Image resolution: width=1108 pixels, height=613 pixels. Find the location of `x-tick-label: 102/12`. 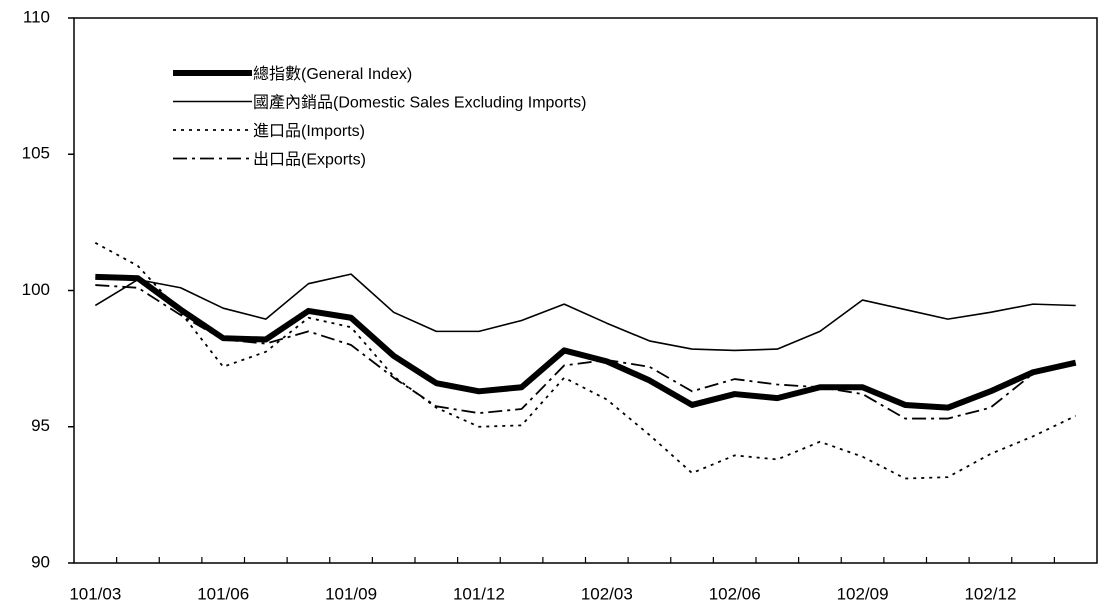

x-tick-label: 102/12 is located at coordinates (990, 593).